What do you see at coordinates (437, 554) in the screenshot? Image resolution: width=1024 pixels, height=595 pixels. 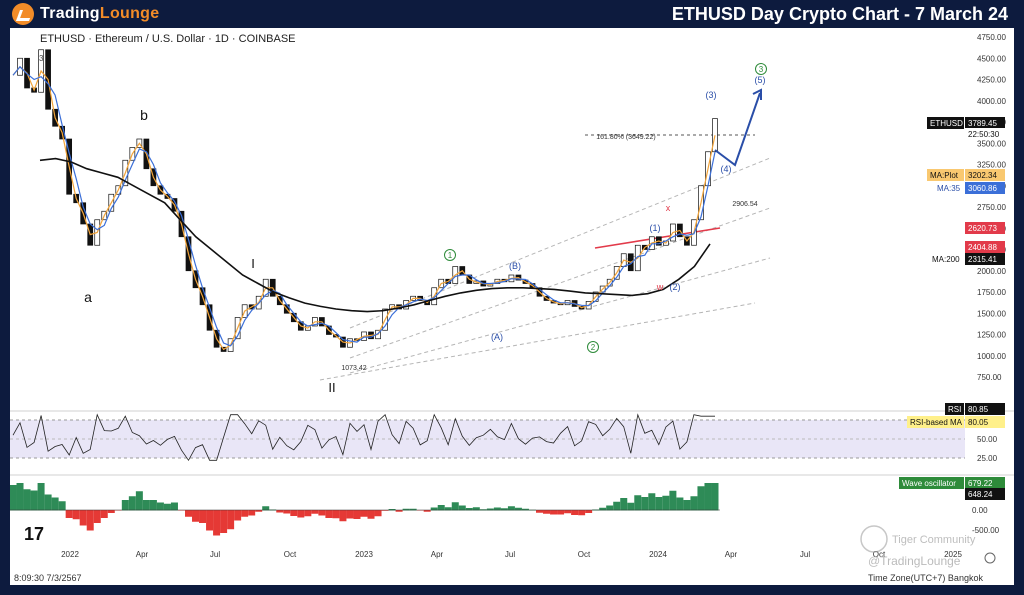 I see `time-tick-label: Apr` at bounding box center [437, 554].